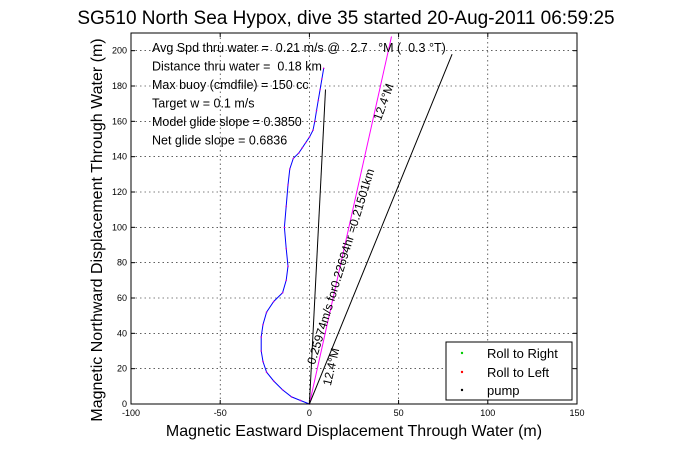 This screenshot has height=454, width=681. I want to click on y-tick-label: 180, so click(119, 86).